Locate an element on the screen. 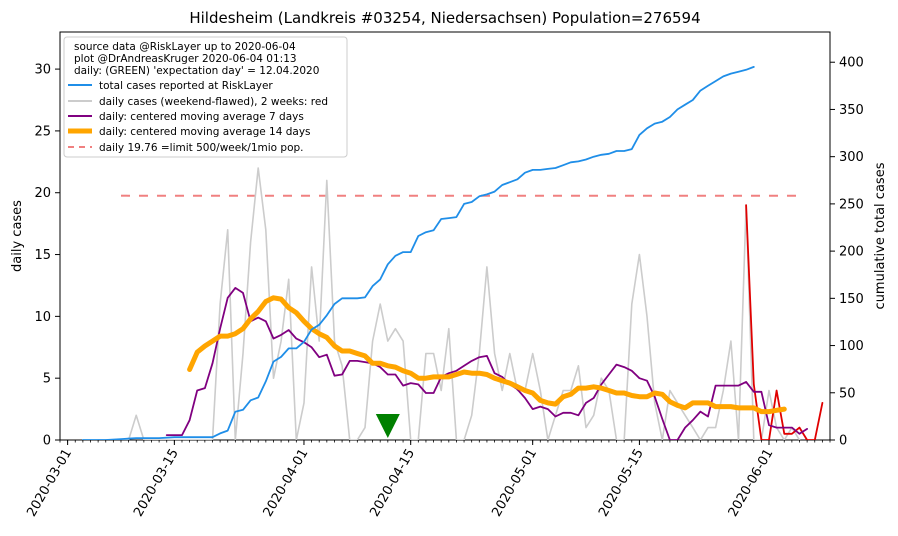 The width and height of the screenshot is (898, 536). y-left-tick-label: 30 is located at coordinates (42, 70).